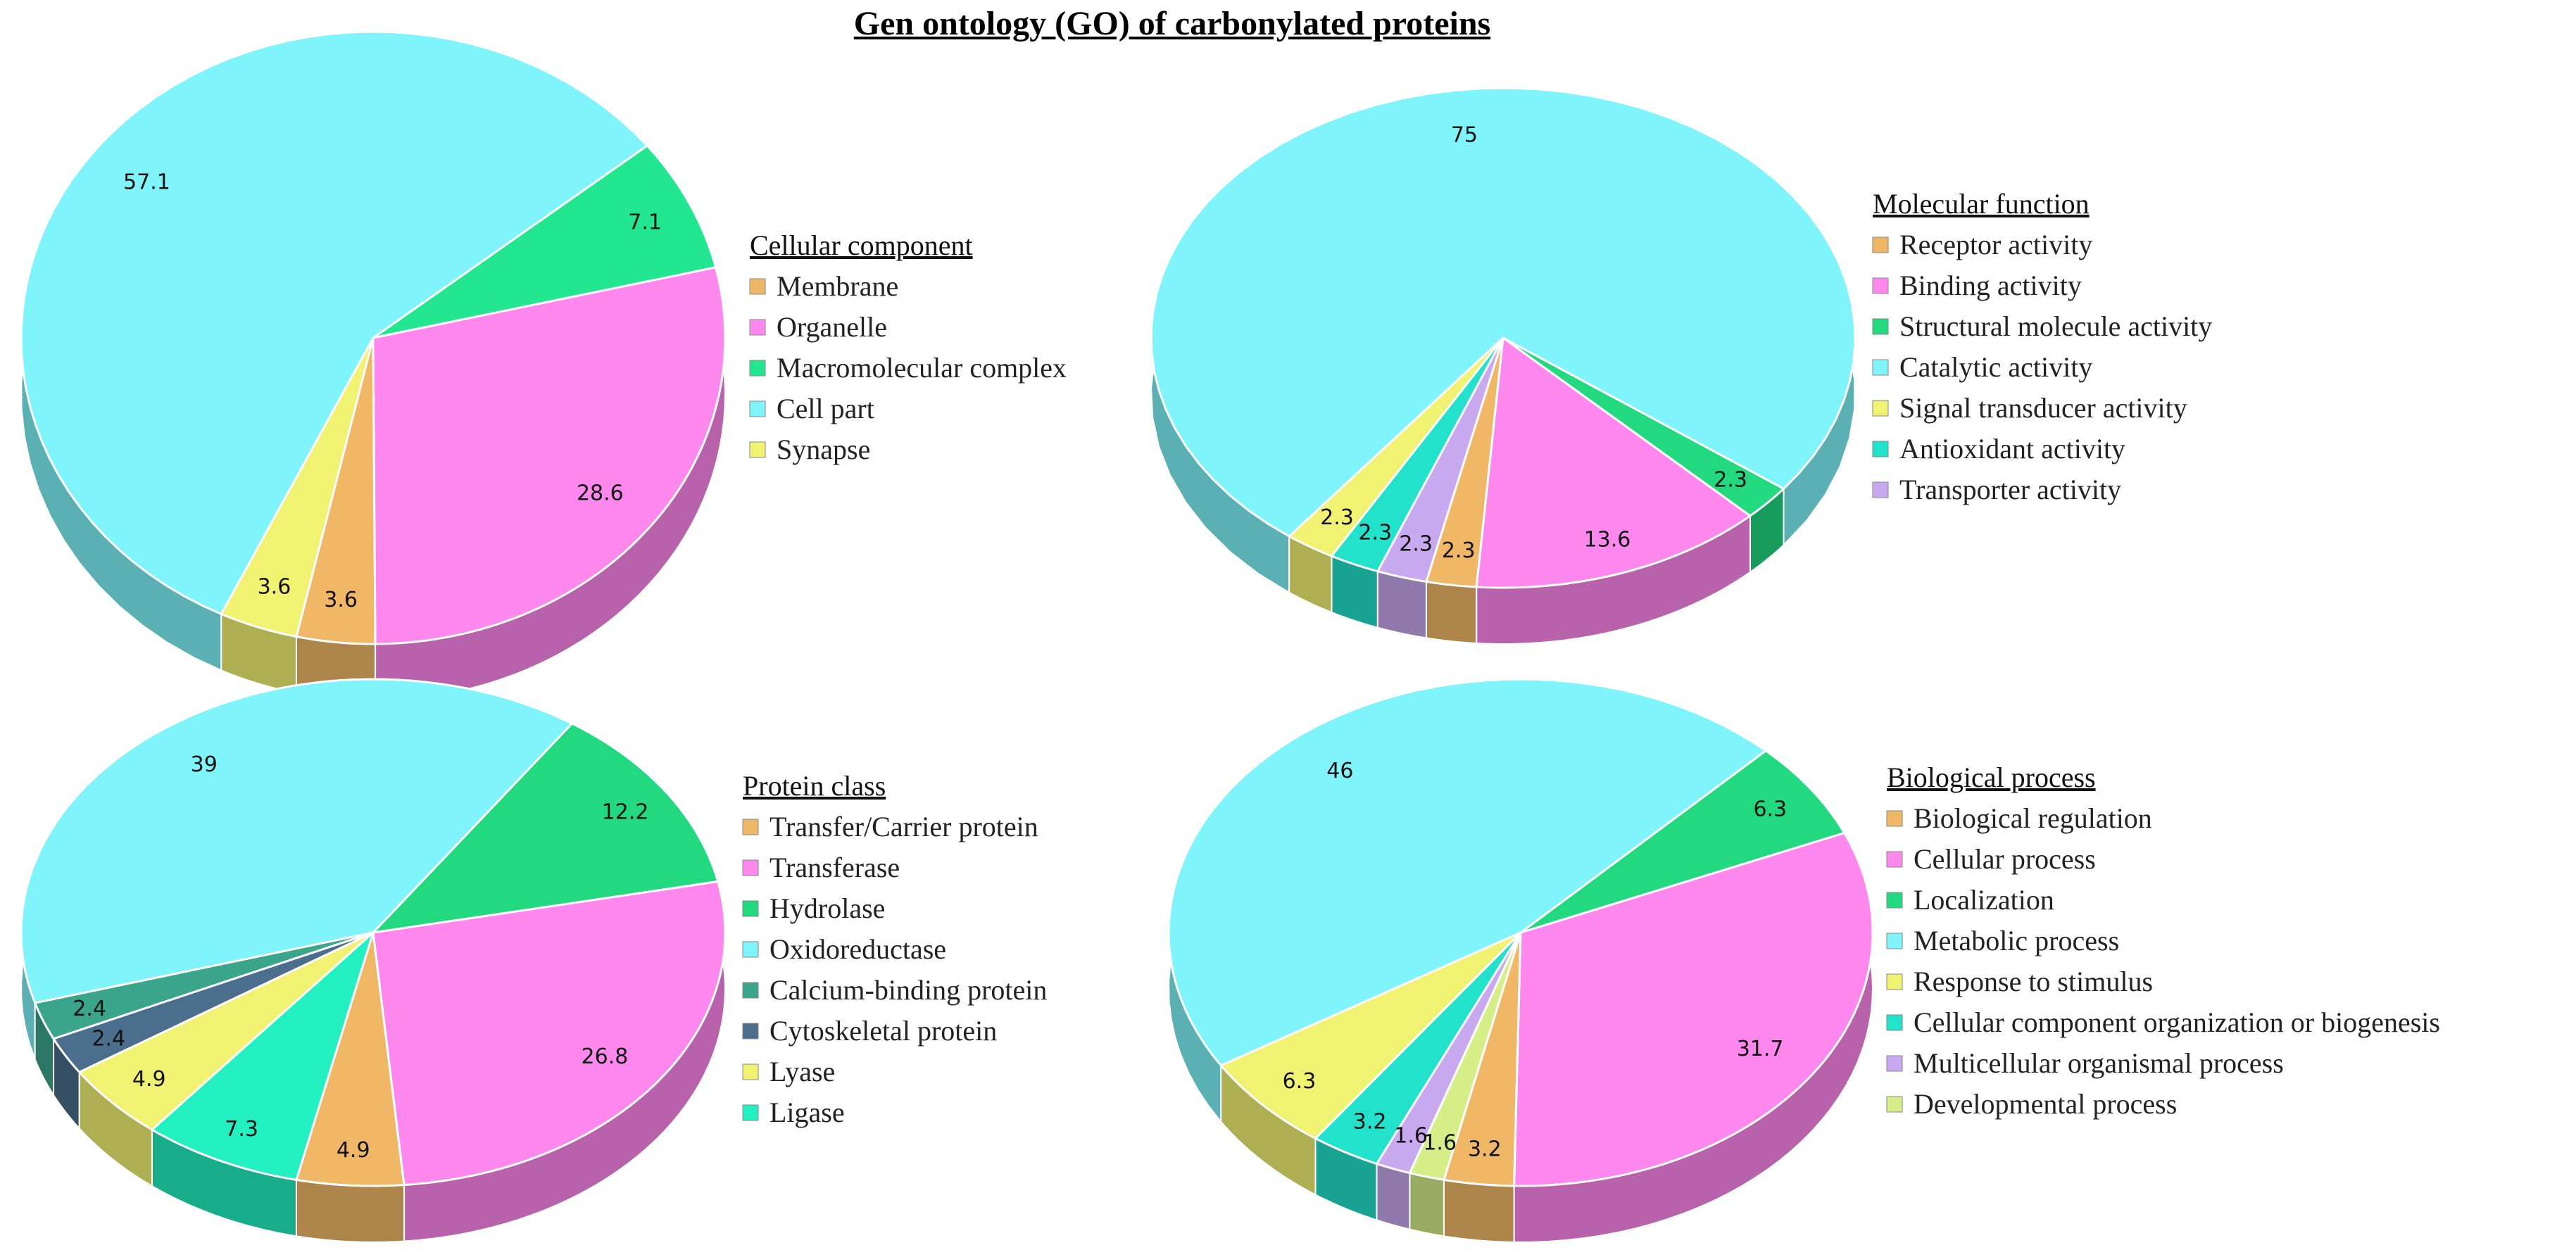  Describe the element at coordinates (751, 1031) in the screenshot. I see `legend-swatch-cytoskeletal-protein` at that location.